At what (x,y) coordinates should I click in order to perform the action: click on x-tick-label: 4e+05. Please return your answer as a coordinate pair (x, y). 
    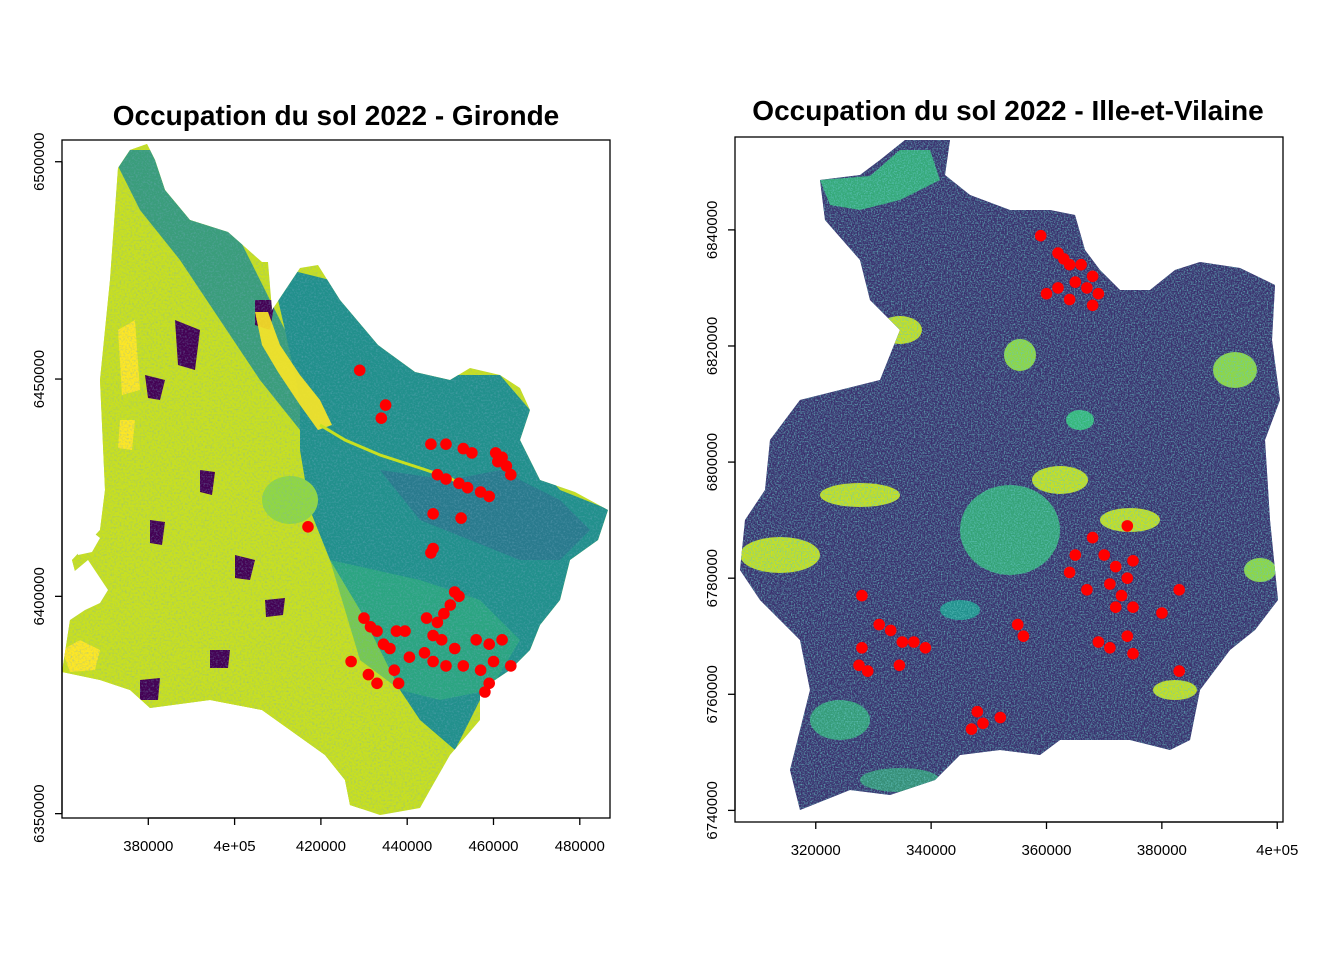
    Looking at the image, I should click on (1277, 850).